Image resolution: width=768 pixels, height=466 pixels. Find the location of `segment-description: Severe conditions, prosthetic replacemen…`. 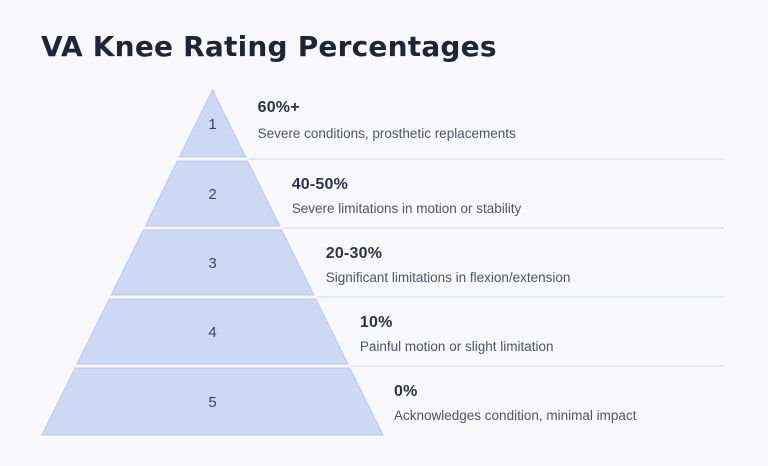

segment-description: Severe conditions, prosthetic replacemen… is located at coordinates (387, 133).